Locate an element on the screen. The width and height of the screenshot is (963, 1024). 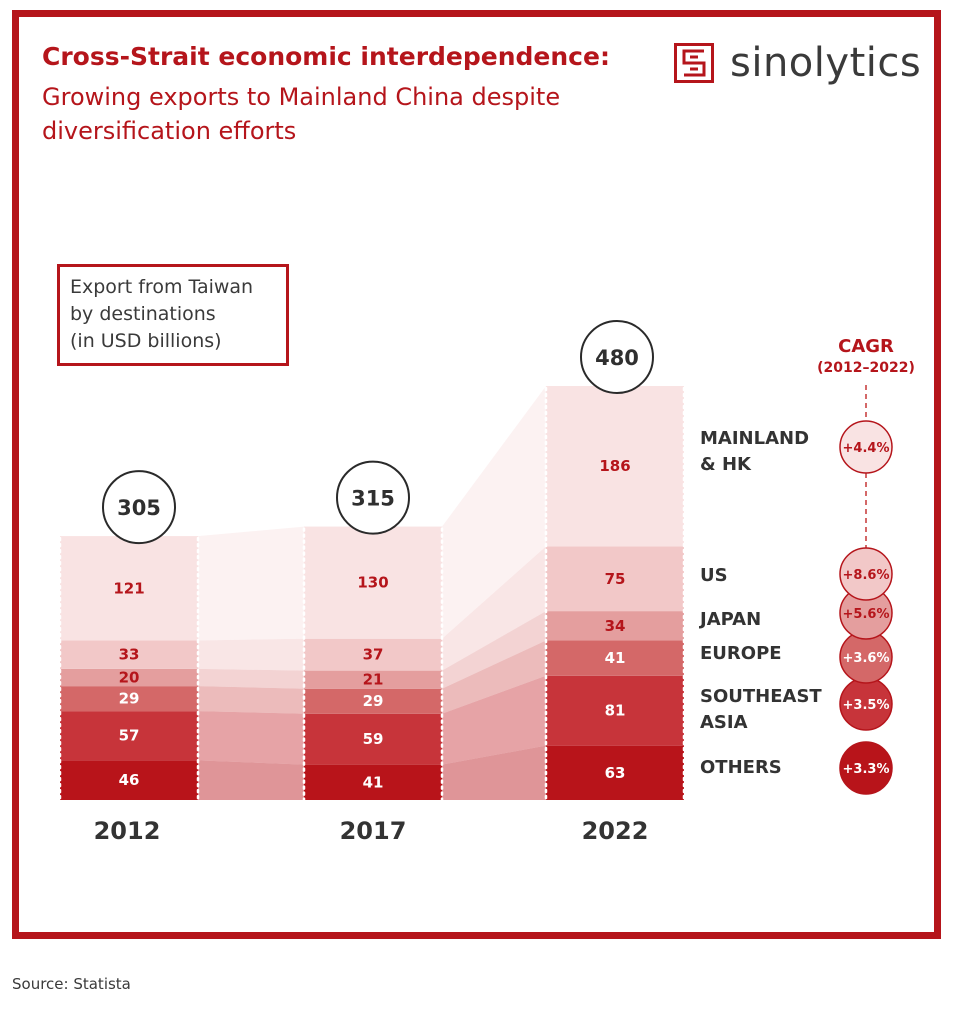
bar-mainland-and-hk-2012 is located at coordinates (129, 588).